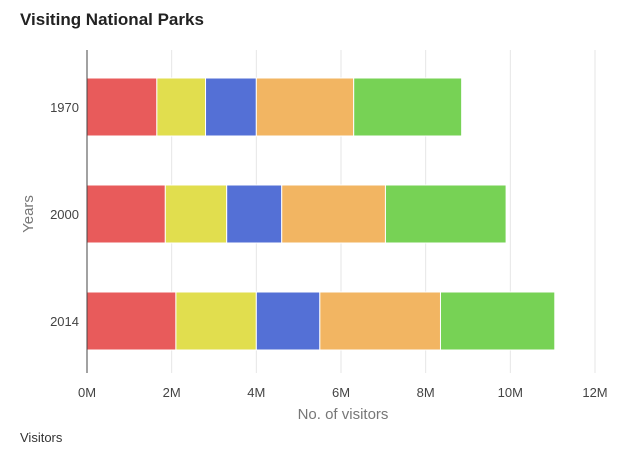 This screenshot has height=456, width=621. What do you see at coordinates (256, 392) in the screenshot?
I see `x-tick-label: 4M` at bounding box center [256, 392].